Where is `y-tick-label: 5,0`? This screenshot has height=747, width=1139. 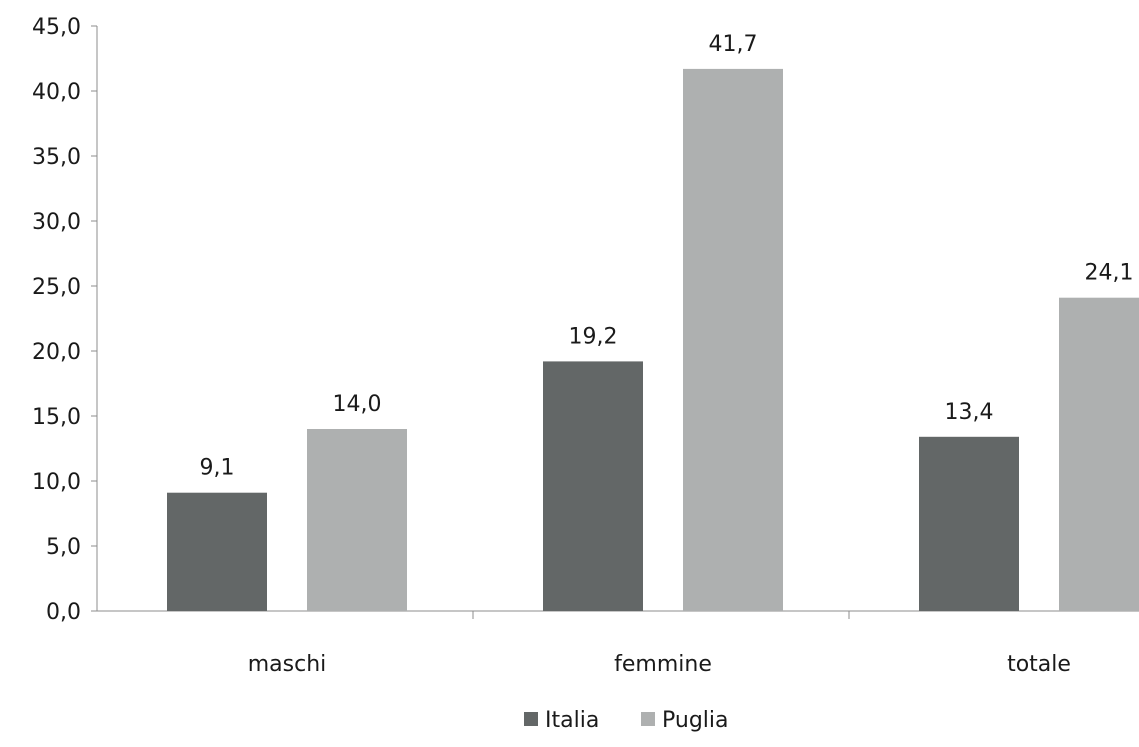 y-tick-label: 5,0 is located at coordinates (63, 547).